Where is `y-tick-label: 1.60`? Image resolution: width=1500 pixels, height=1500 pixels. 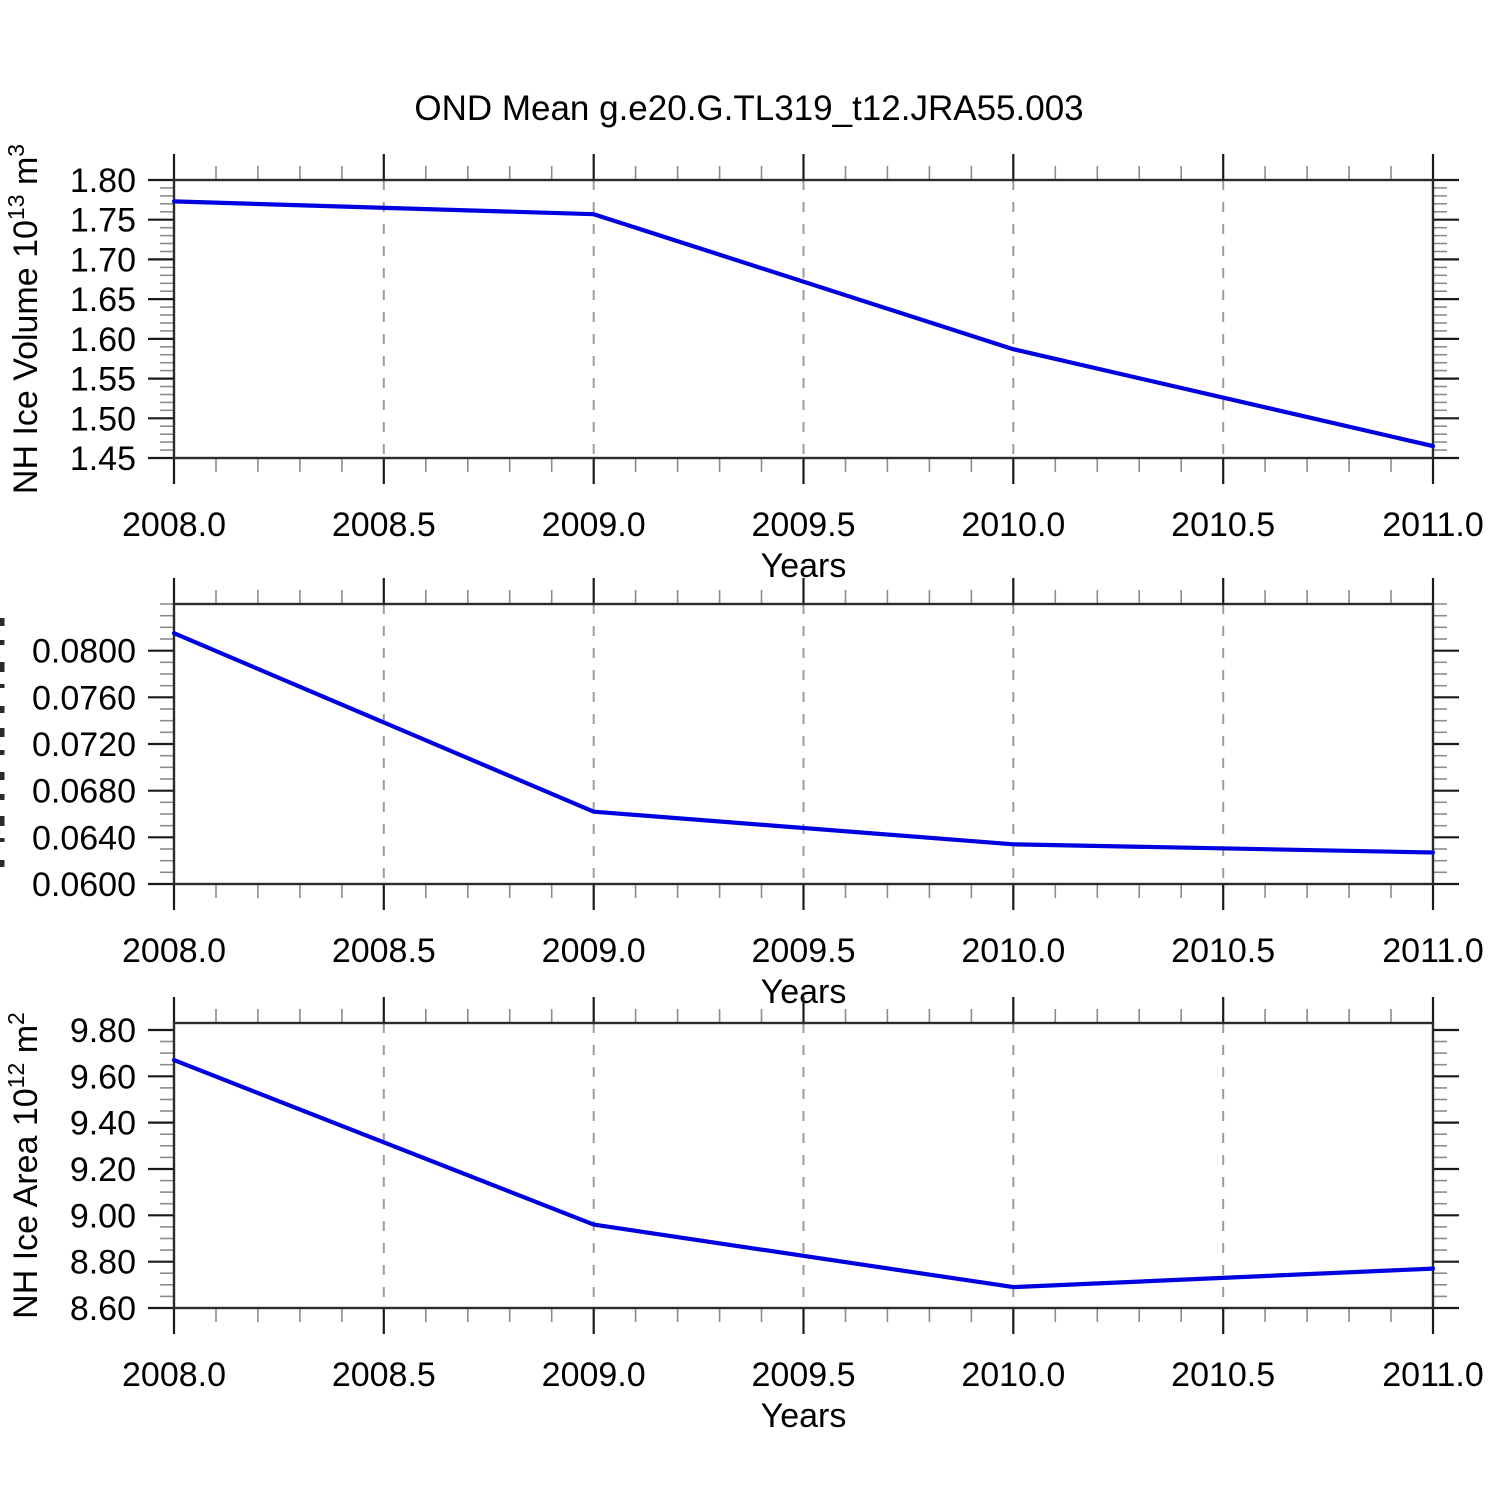 y-tick-label: 1.60 is located at coordinates (103, 340).